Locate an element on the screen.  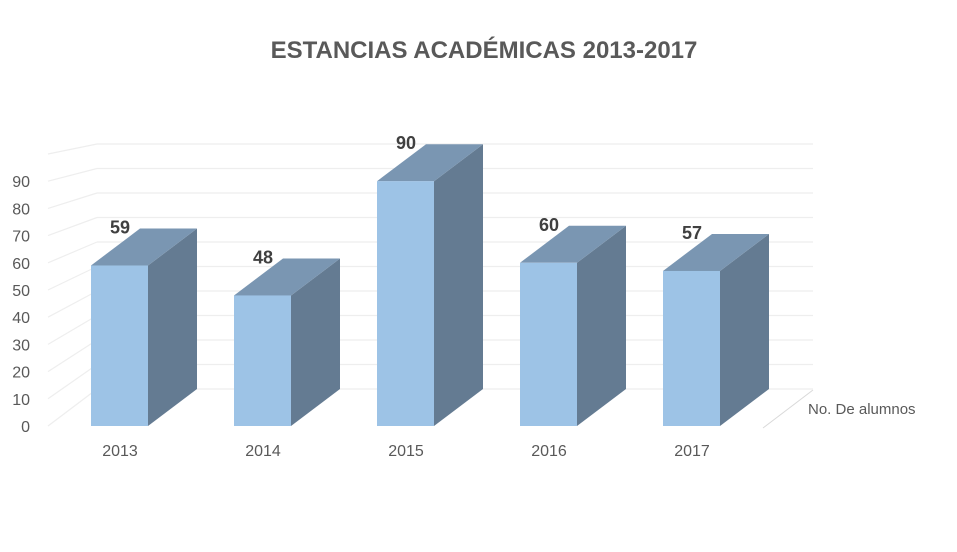
bar-2014: 48 is located at coordinates (287, 336).